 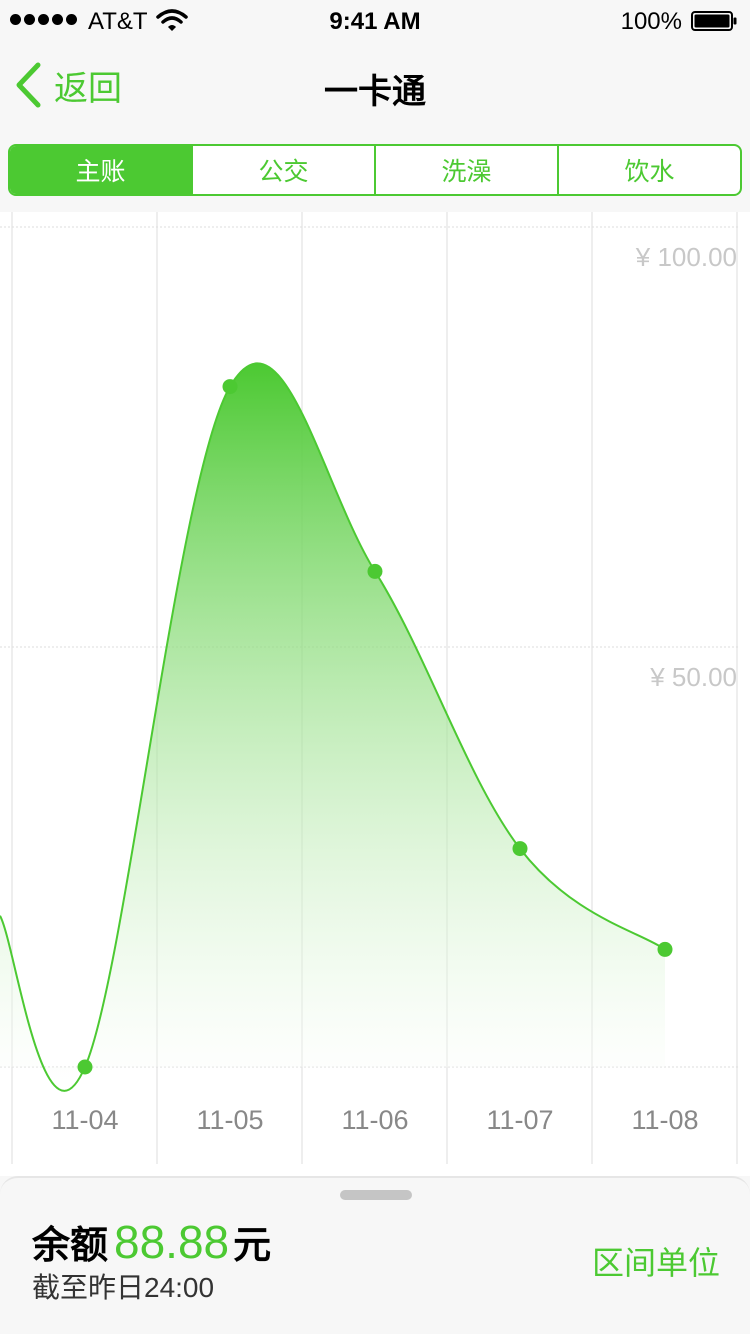 I want to click on x-category-label: 11-07, so click(x=519, y=1120).